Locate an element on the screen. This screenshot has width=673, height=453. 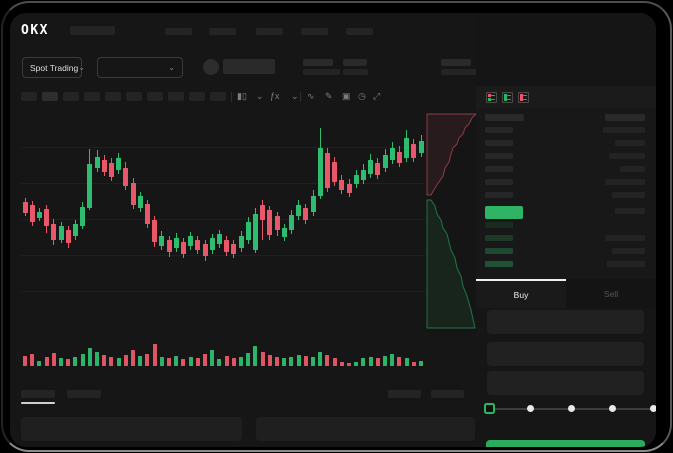
pair-search-dropdown: ⌄ is located at coordinates (140, 67).